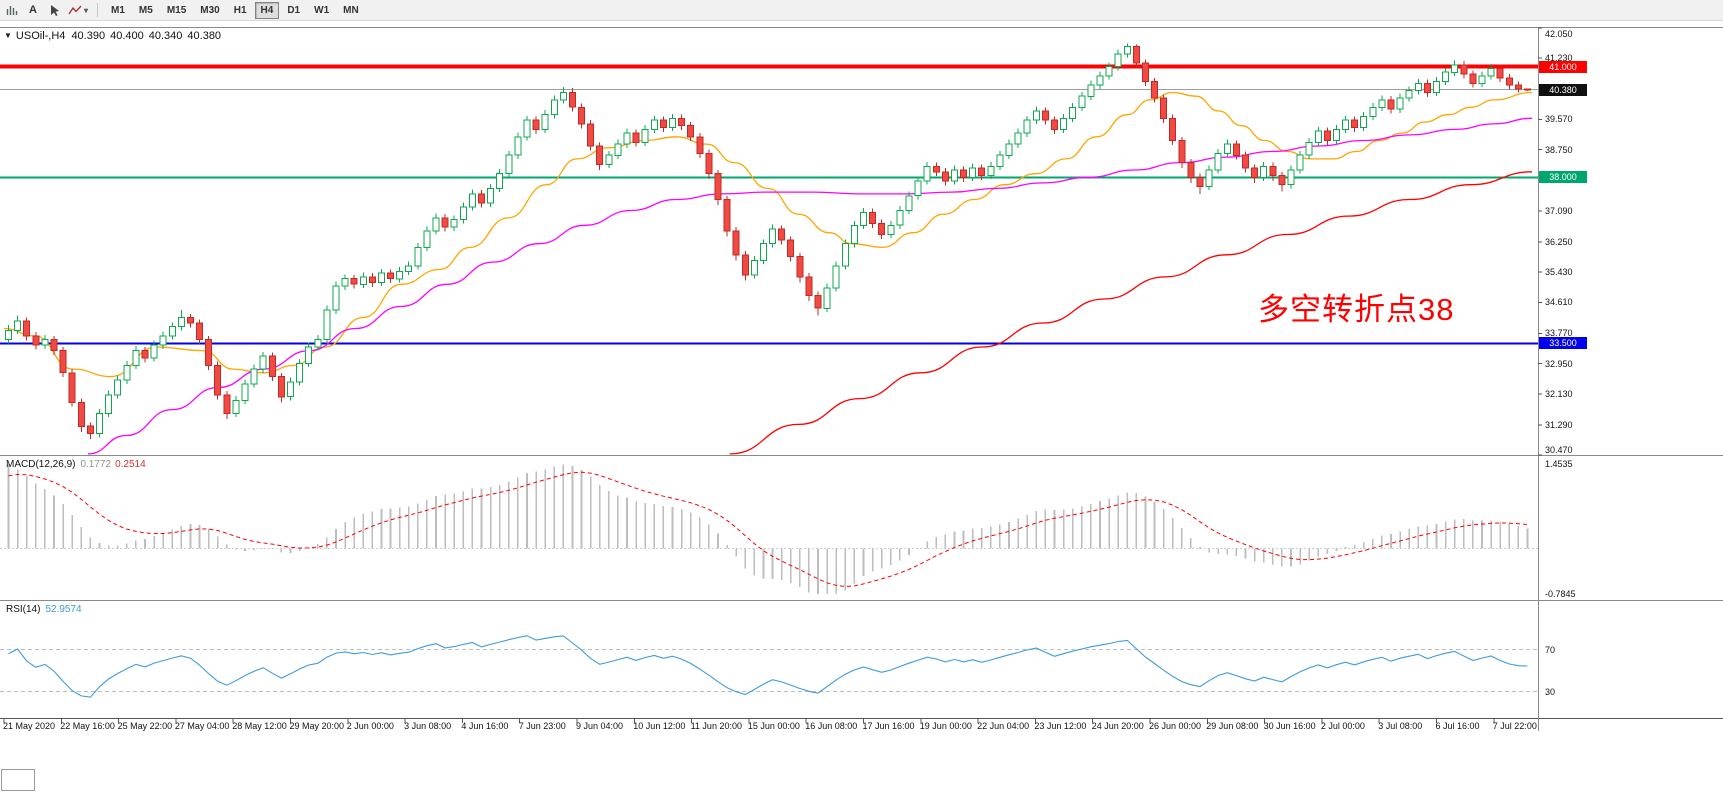 The width and height of the screenshot is (1723, 793). Describe the element at coordinates (370, 726) in the screenshot. I see `time-axis-label: 2 Jun 00:00` at that location.